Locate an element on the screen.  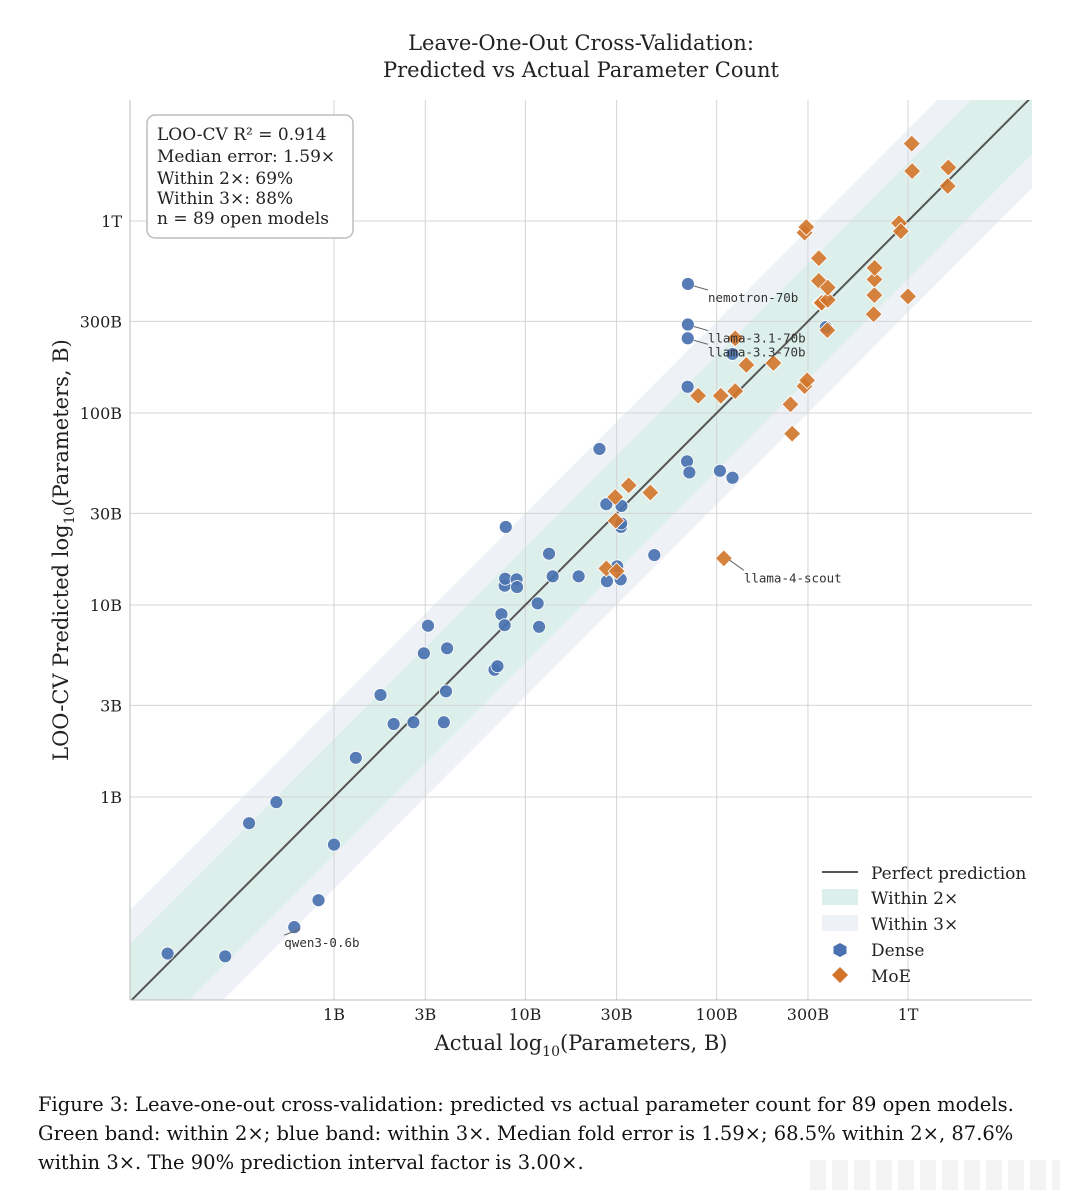
x-axis-label: Actual log10(Parameters, B) is located at coordinates (581, 1045).